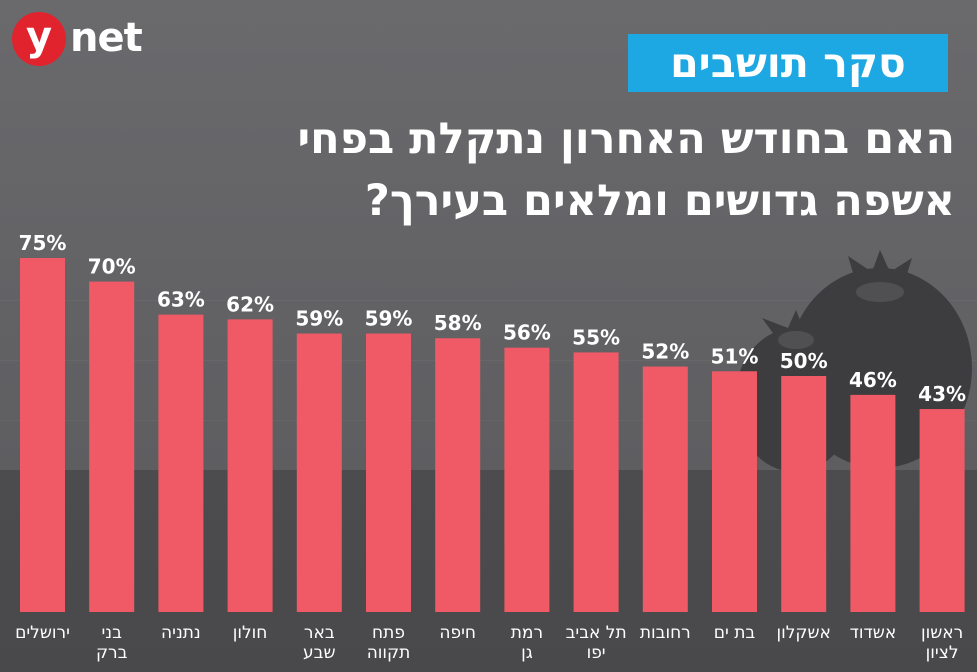 The width and height of the screenshot is (977, 672). Describe the element at coordinates (788, 63) in the screenshot. I see `survey-tag: סקר תושבים` at that location.